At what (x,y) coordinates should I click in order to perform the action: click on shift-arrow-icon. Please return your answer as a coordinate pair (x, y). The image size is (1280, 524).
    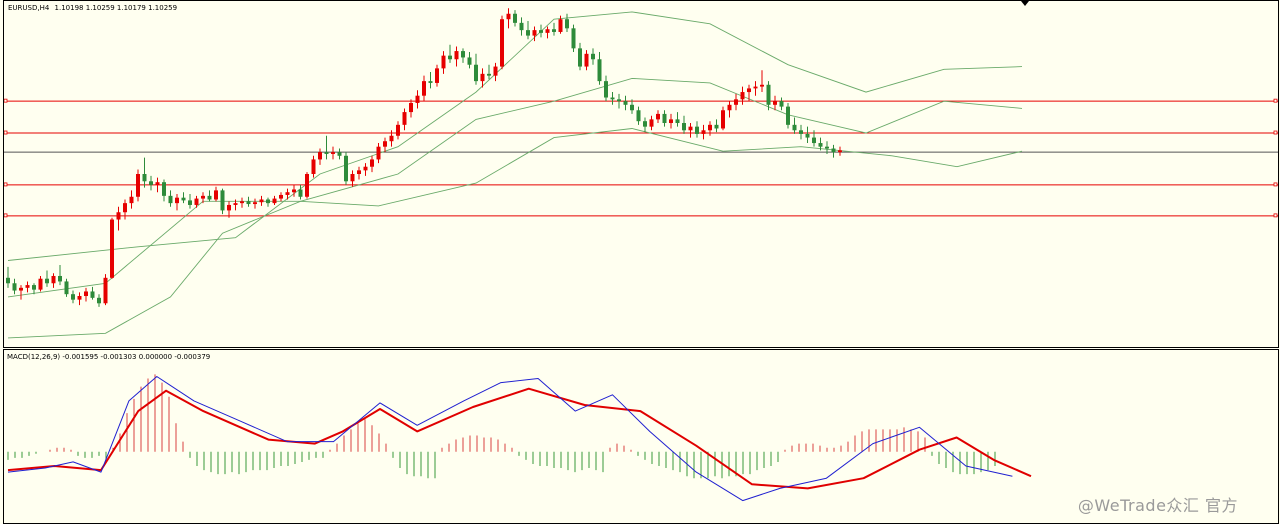
    Looking at the image, I should click on (1025, 3).